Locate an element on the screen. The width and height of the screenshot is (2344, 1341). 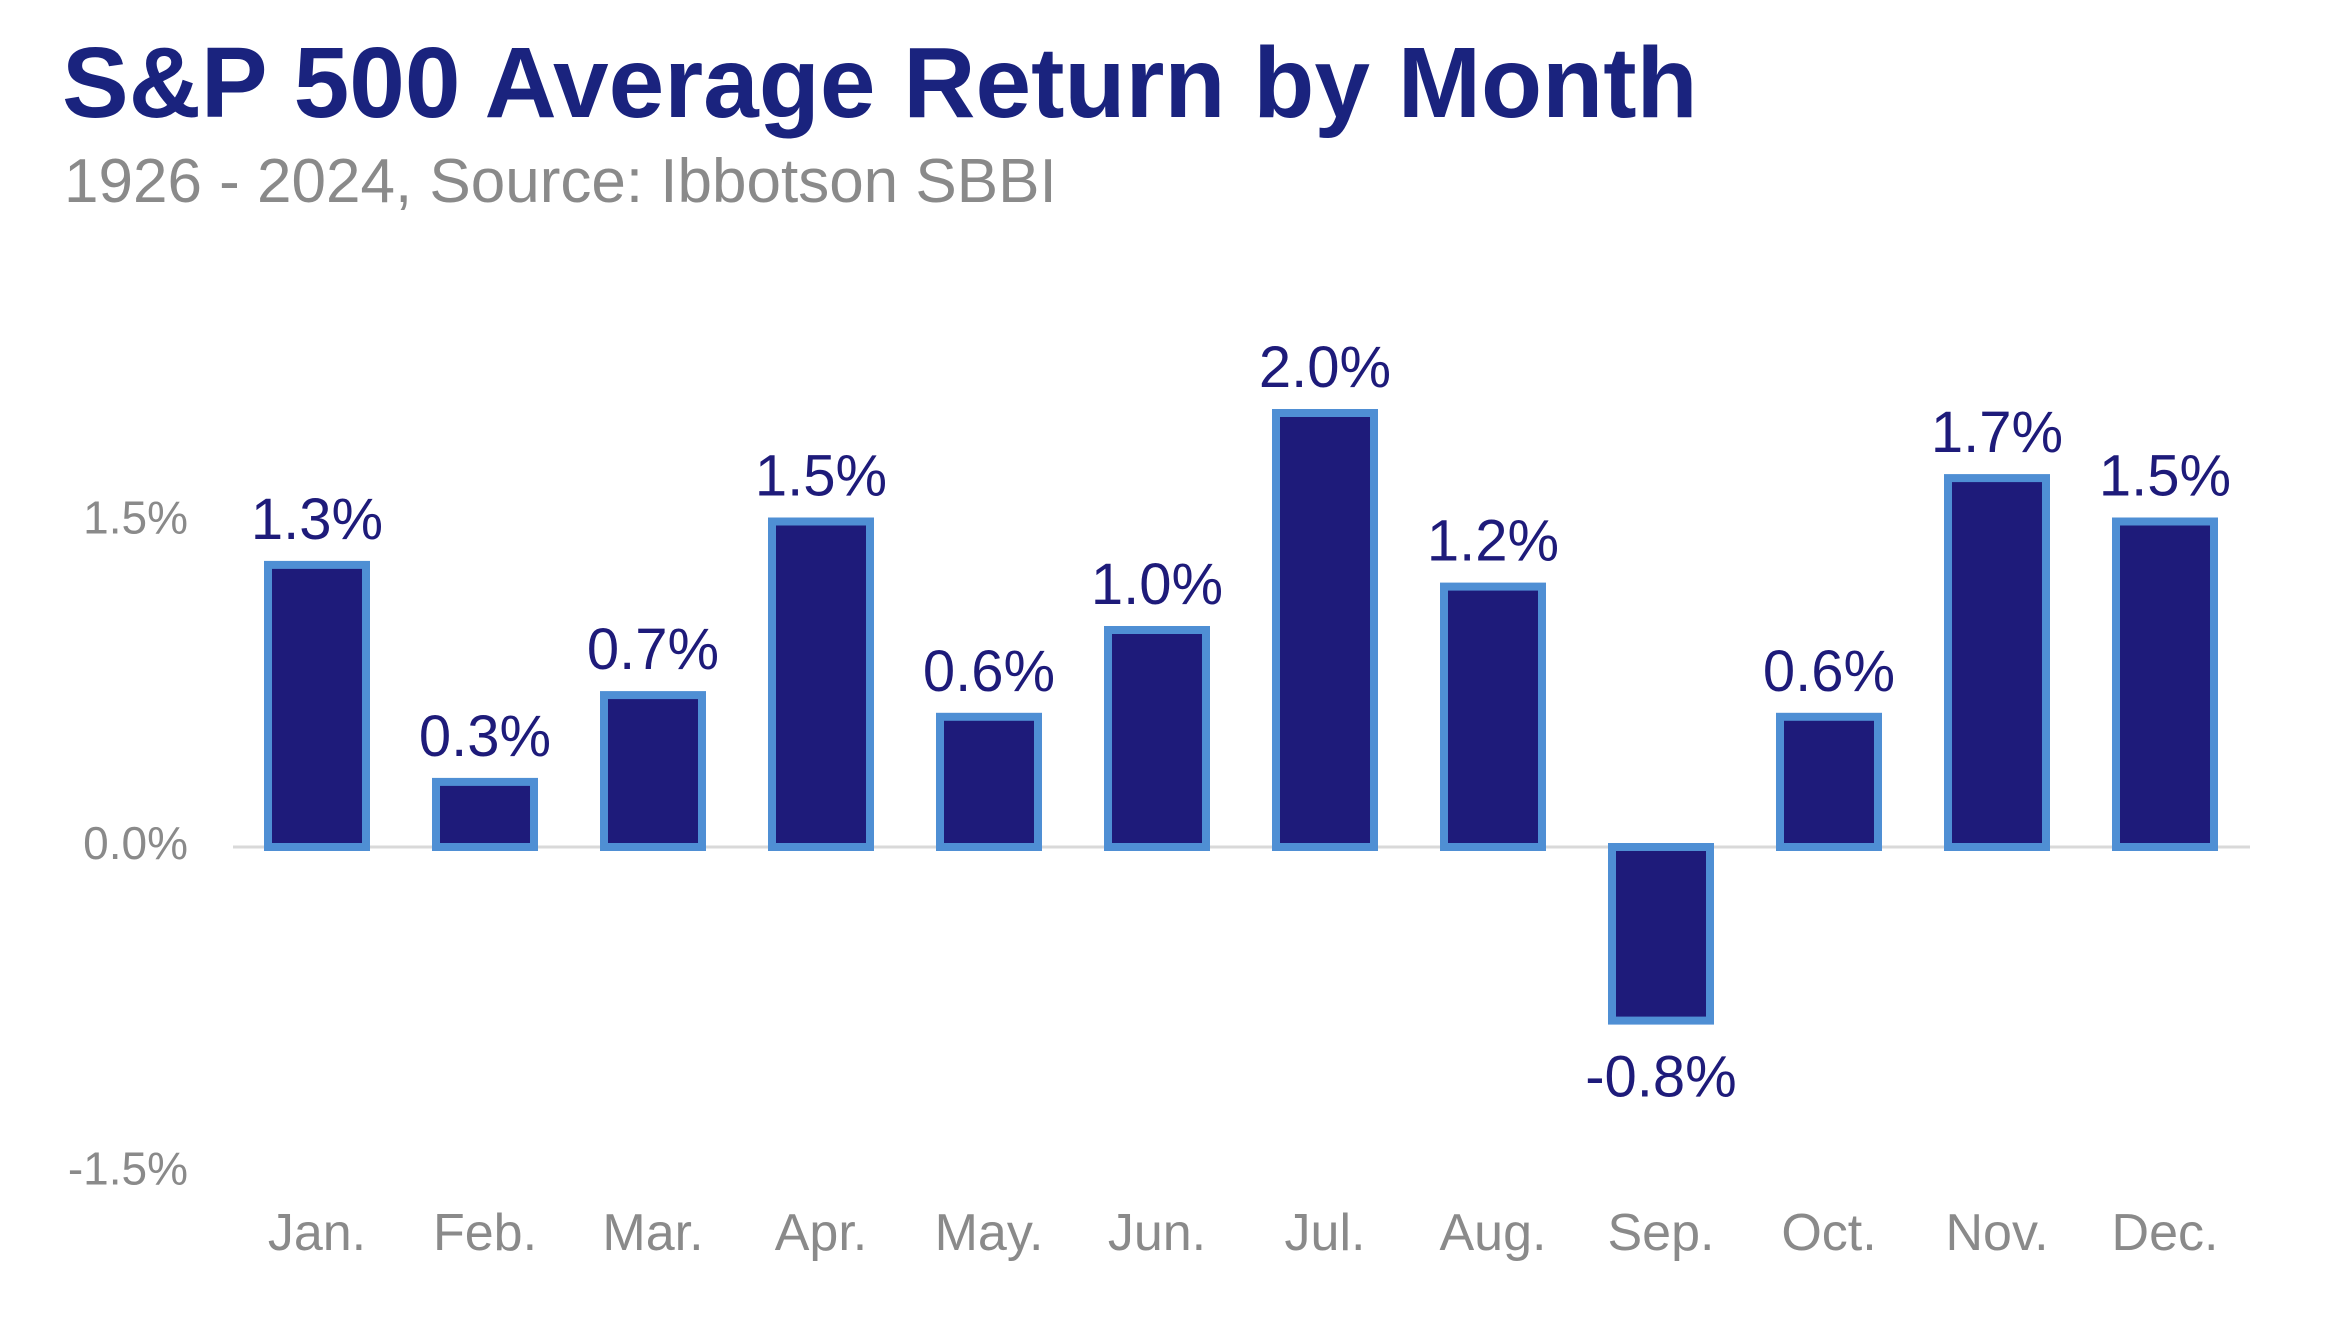
data-label: 1.0% is located at coordinates (1157, 584).